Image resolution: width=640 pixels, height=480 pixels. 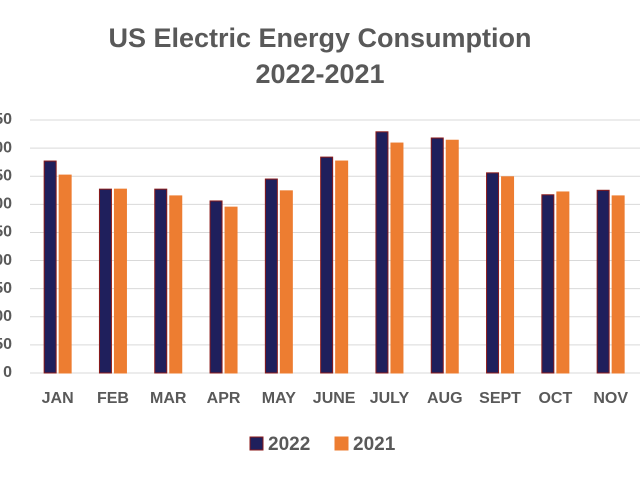 I want to click on x-tick-label: MAR, so click(x=168, y=398).